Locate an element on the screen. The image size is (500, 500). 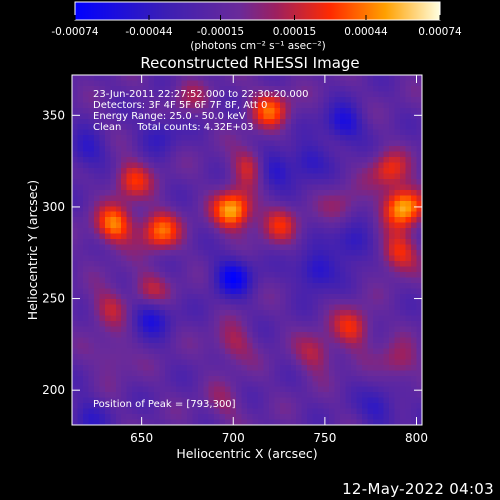
chart-title: Reconstructed RHESSI Image is located at coordinates (249, 63).